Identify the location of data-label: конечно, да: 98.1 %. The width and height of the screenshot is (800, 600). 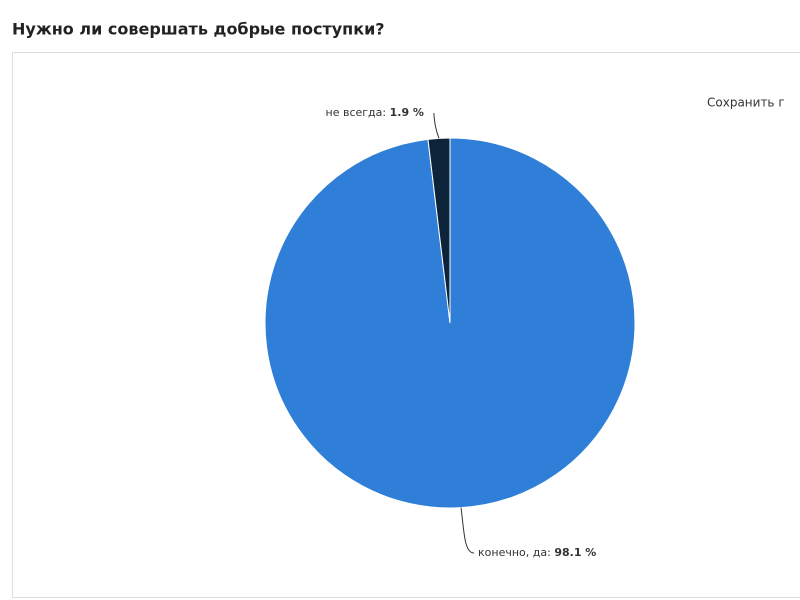
(537, 552).